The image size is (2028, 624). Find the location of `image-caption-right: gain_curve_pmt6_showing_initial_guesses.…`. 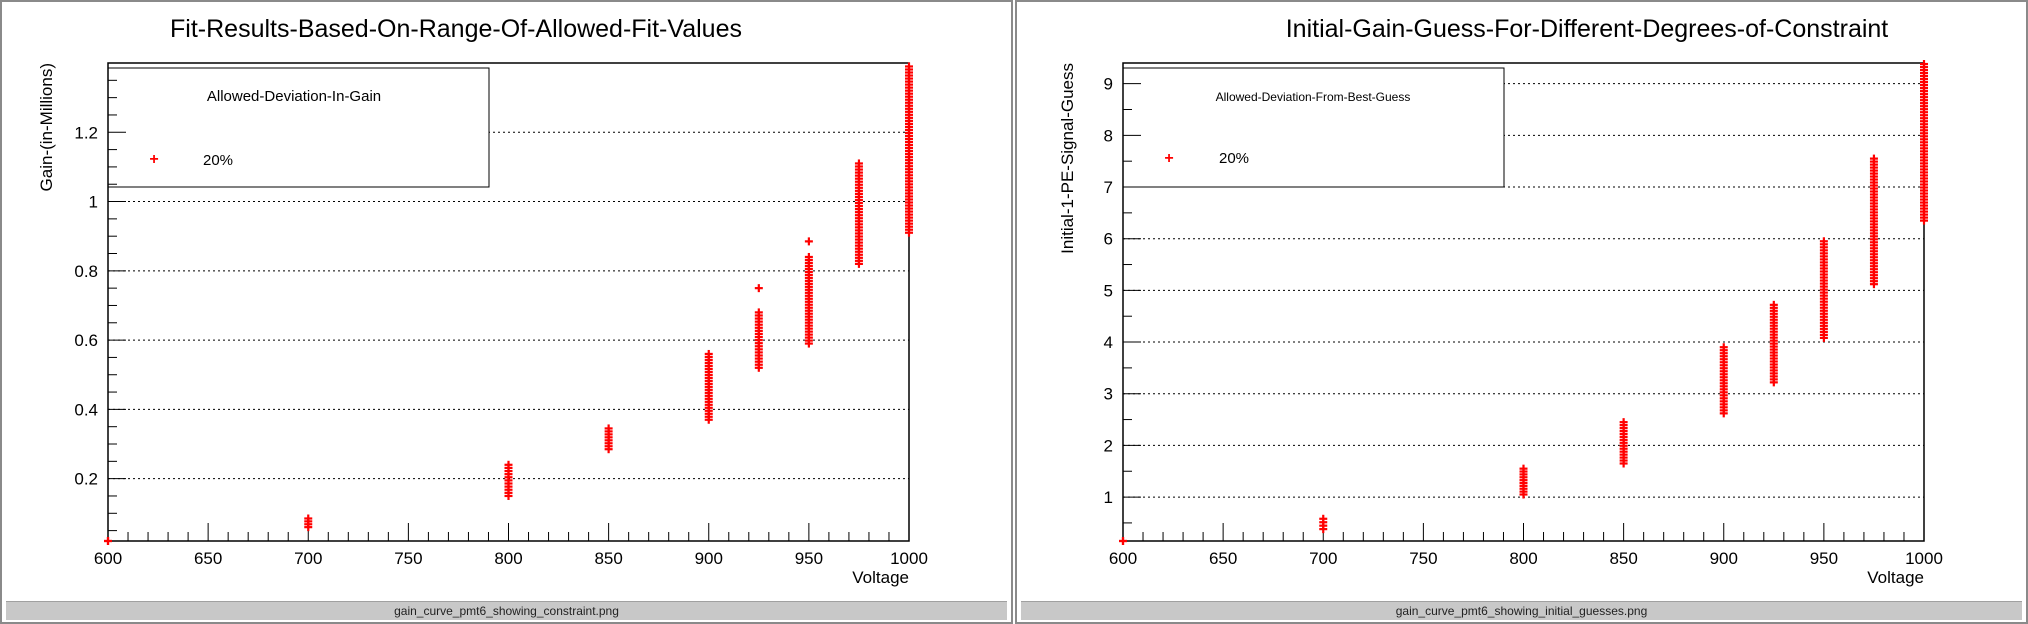

image-caption-right: gain_curve_pmt6_showing_initial_guesses.… is located at coordinates (1521, 610).